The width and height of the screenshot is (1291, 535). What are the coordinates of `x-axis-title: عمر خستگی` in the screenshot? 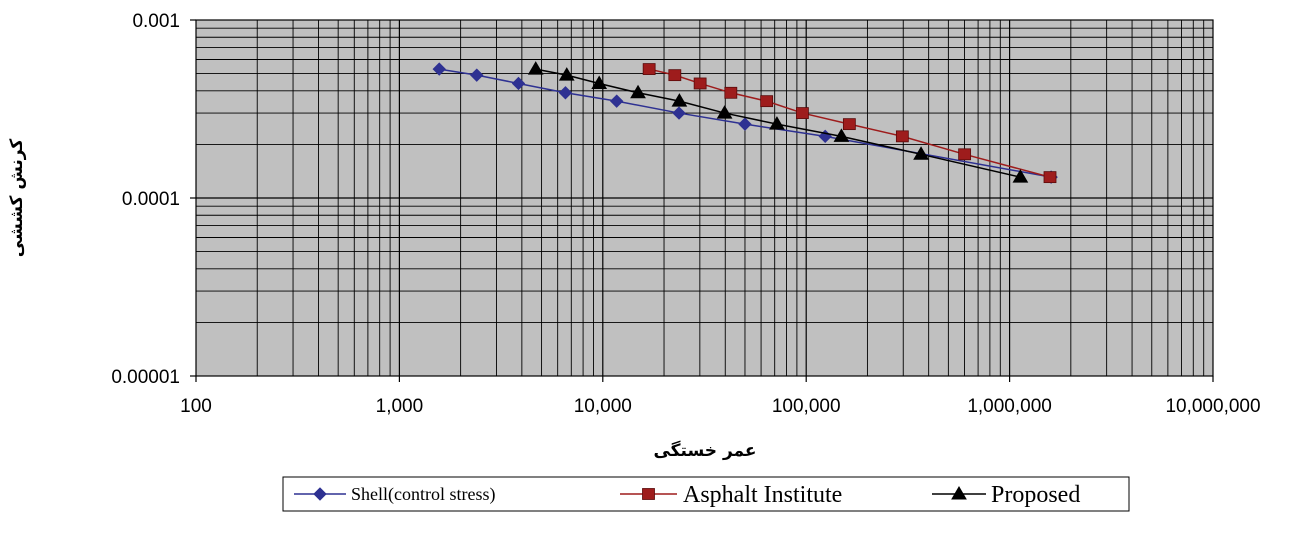 It's located at (704, 450).